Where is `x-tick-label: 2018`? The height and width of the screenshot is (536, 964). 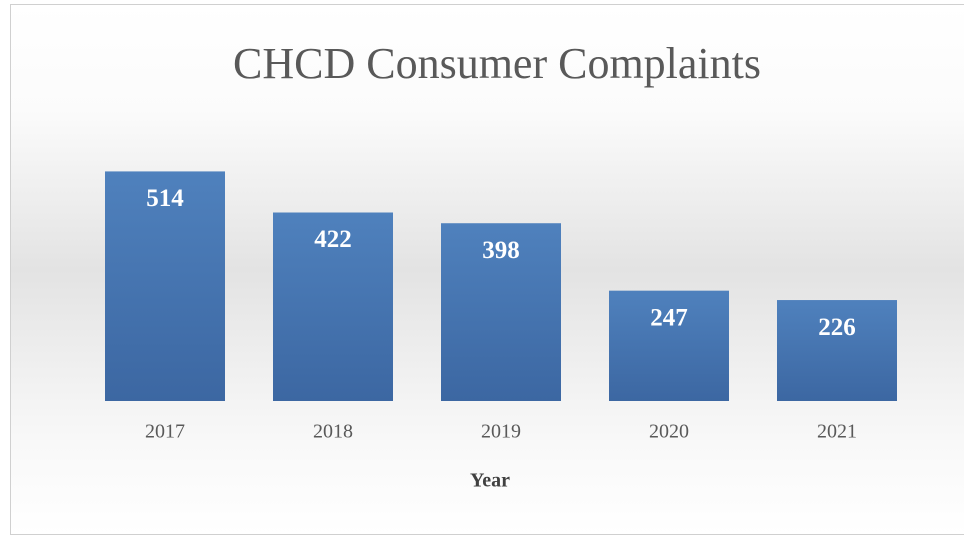 x-tick-label: 2018 is located at coordinates (333, 432).